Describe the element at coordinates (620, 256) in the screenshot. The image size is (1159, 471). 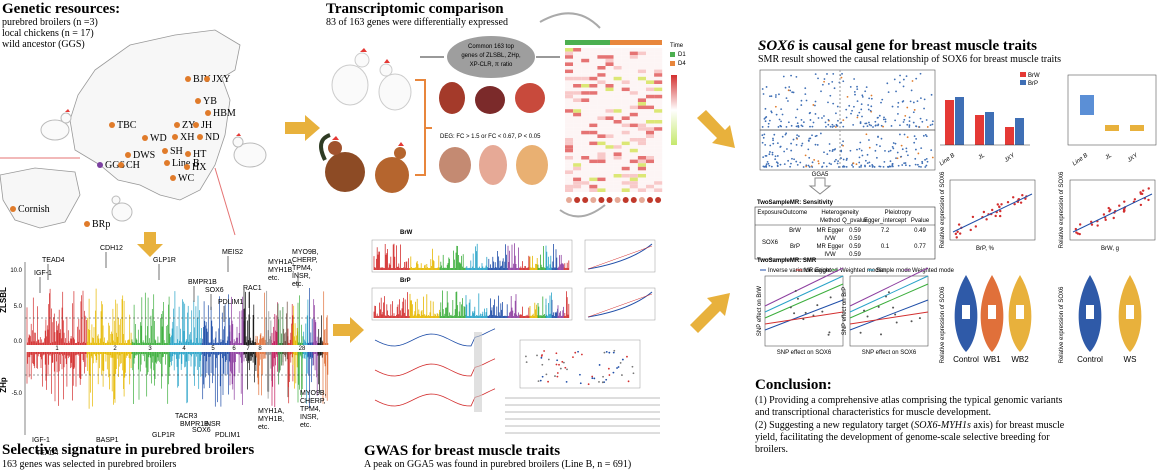
I see `qq-frame` at that location.